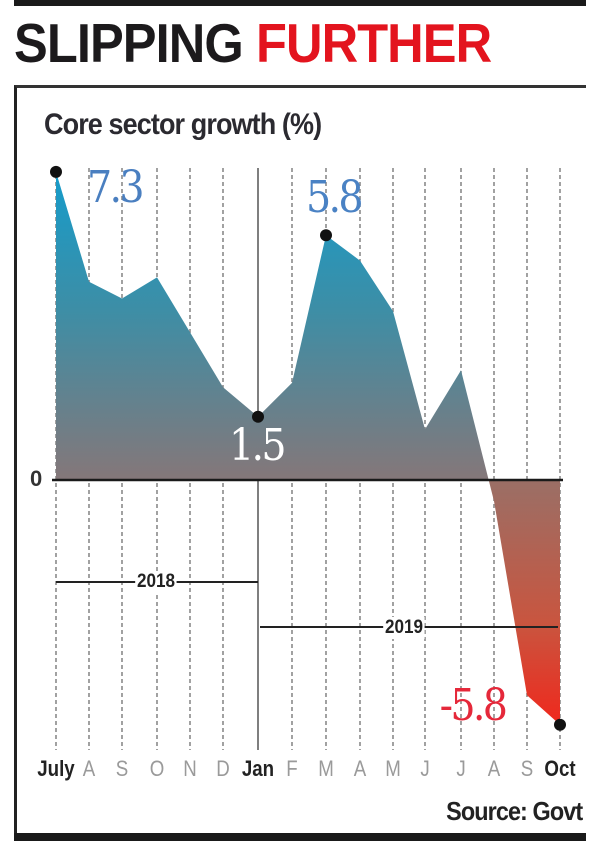 Image resolution: width=600 pixels, height=848 pixels. What do you see at coordinates (56, 768) in the screenshot?
I see `x-axis-label: July` at bounding box center [56, 768].